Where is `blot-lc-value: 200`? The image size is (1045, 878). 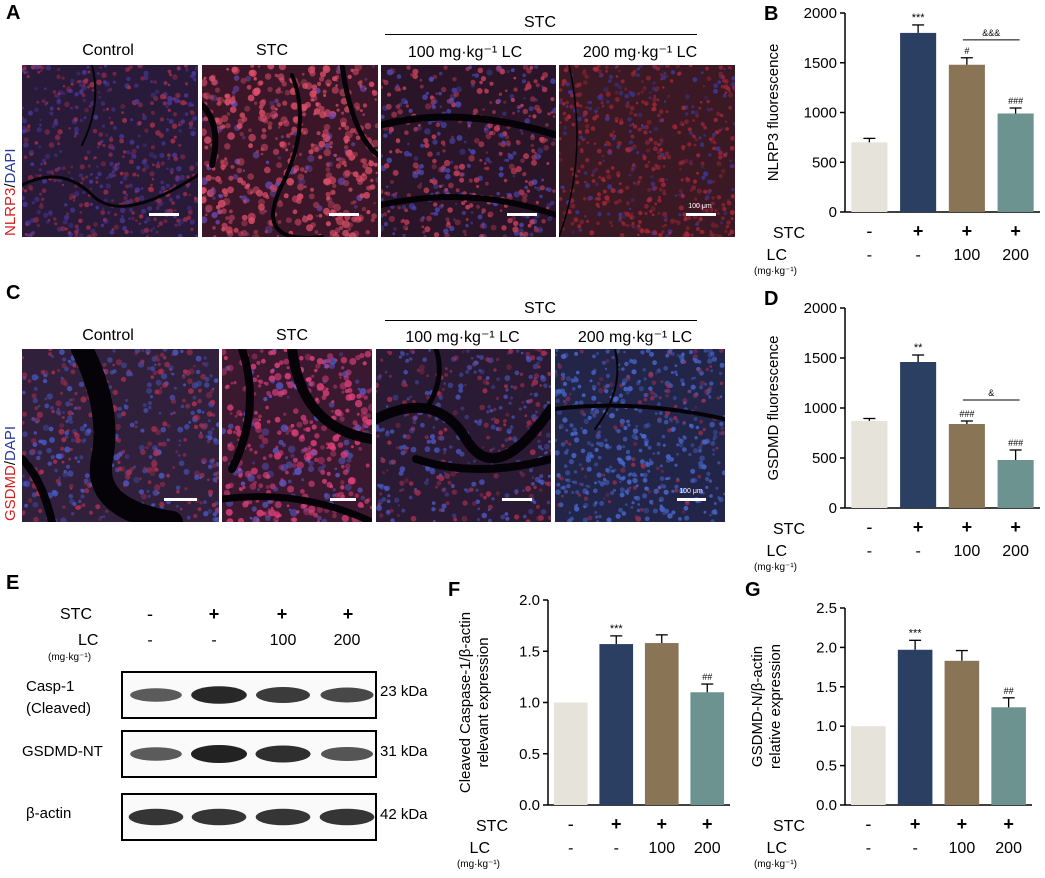 blot-lc-value: 200 is located at coordinates (347, 640).